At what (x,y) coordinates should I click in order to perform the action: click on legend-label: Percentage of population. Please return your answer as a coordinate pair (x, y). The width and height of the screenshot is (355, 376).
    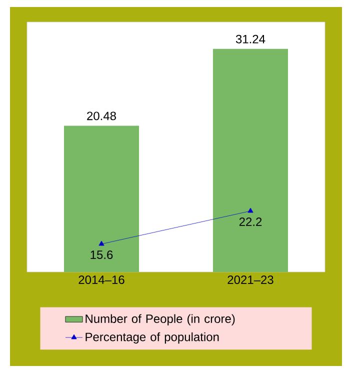
    Looking at the image, I should click on (152, 338).